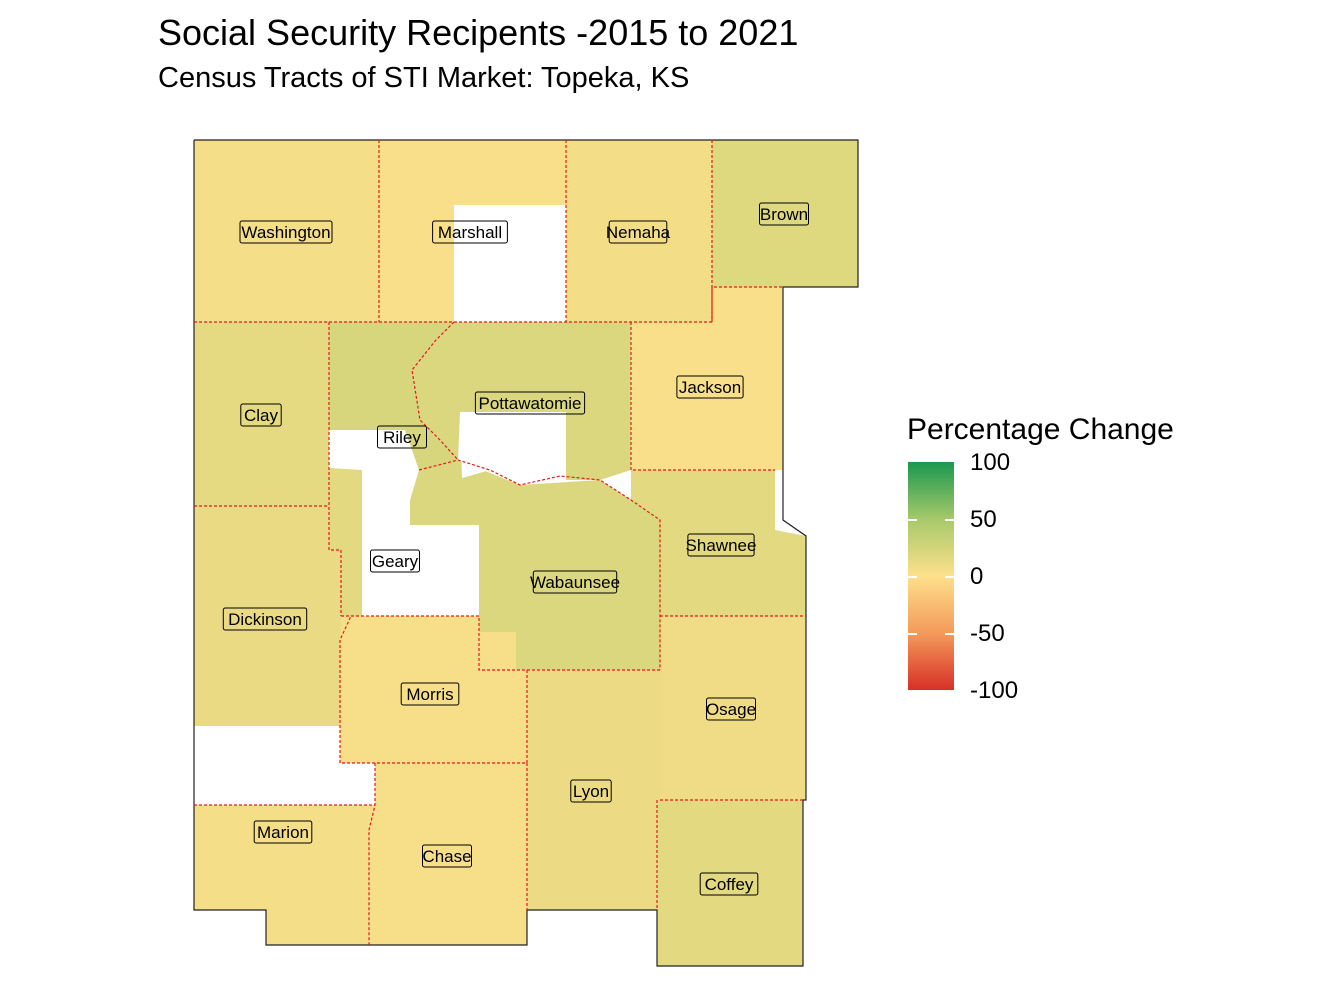 The image size is (1344, 1008). What do you see at coordinates (994, 690) in the screenshot?
I see `legend-tick-minus100: -100` at bounding box center [994, 690].